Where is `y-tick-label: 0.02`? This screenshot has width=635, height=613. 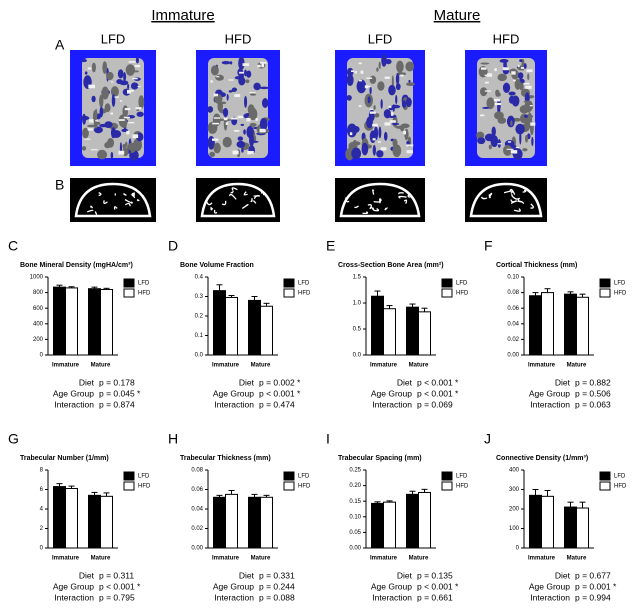
y-tick-label: 0.02 is located at coordinates (197, 529).